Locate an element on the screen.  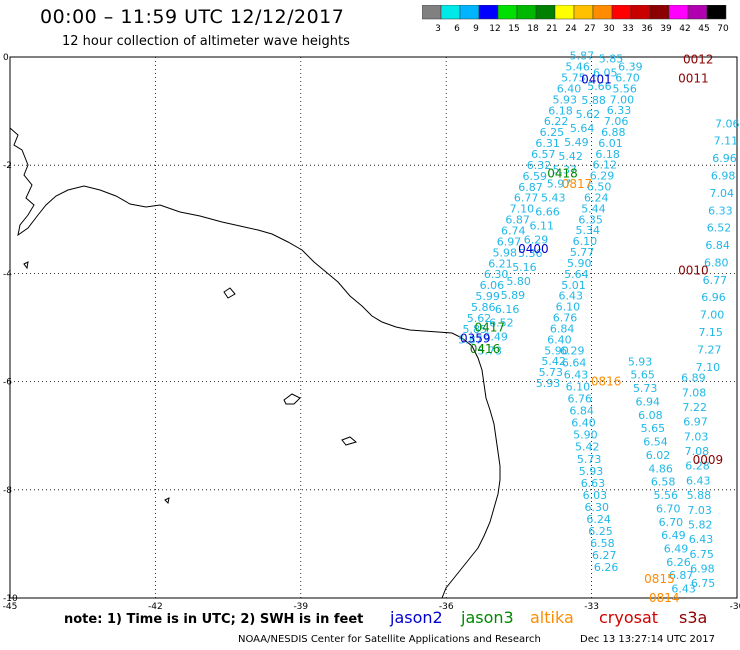
color-scale-tick: 6 is located at coordinates (457, 29).